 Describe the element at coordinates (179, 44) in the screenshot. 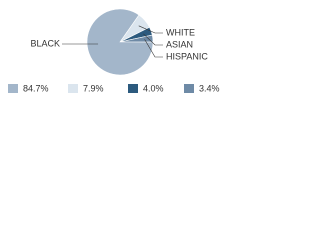

I see `slice-label: ASIAN` at that location.